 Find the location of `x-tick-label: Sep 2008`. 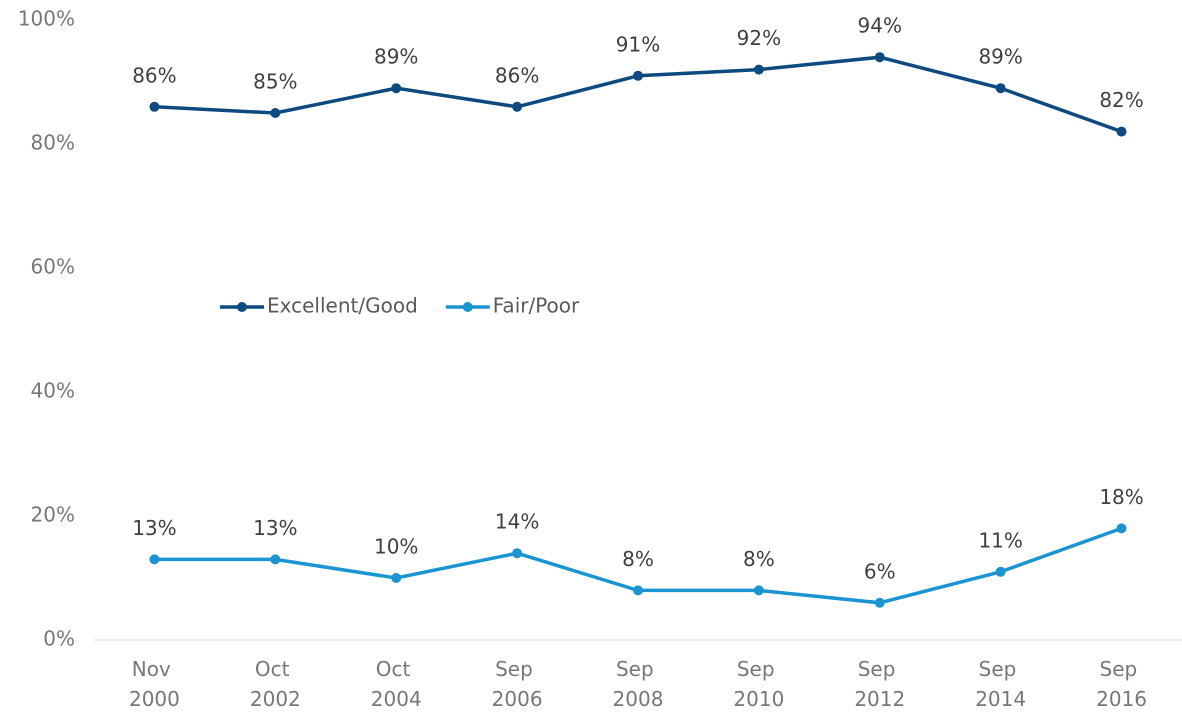

x-tick-label: Sep 2008 is located at coordinates (638, 684).